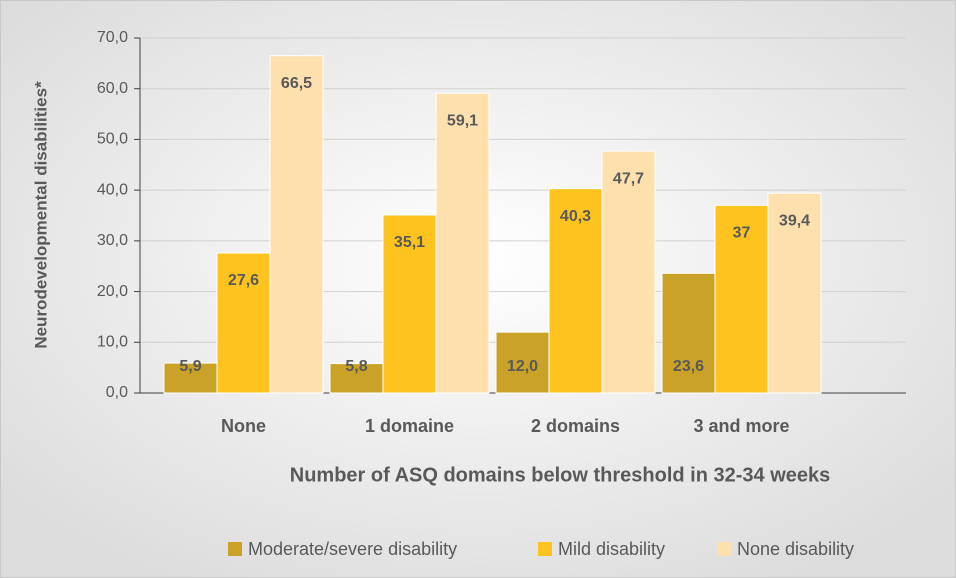  Describe the element at coordinates (742, 233) in the screenshot. I see `data-label: 37` at that location.